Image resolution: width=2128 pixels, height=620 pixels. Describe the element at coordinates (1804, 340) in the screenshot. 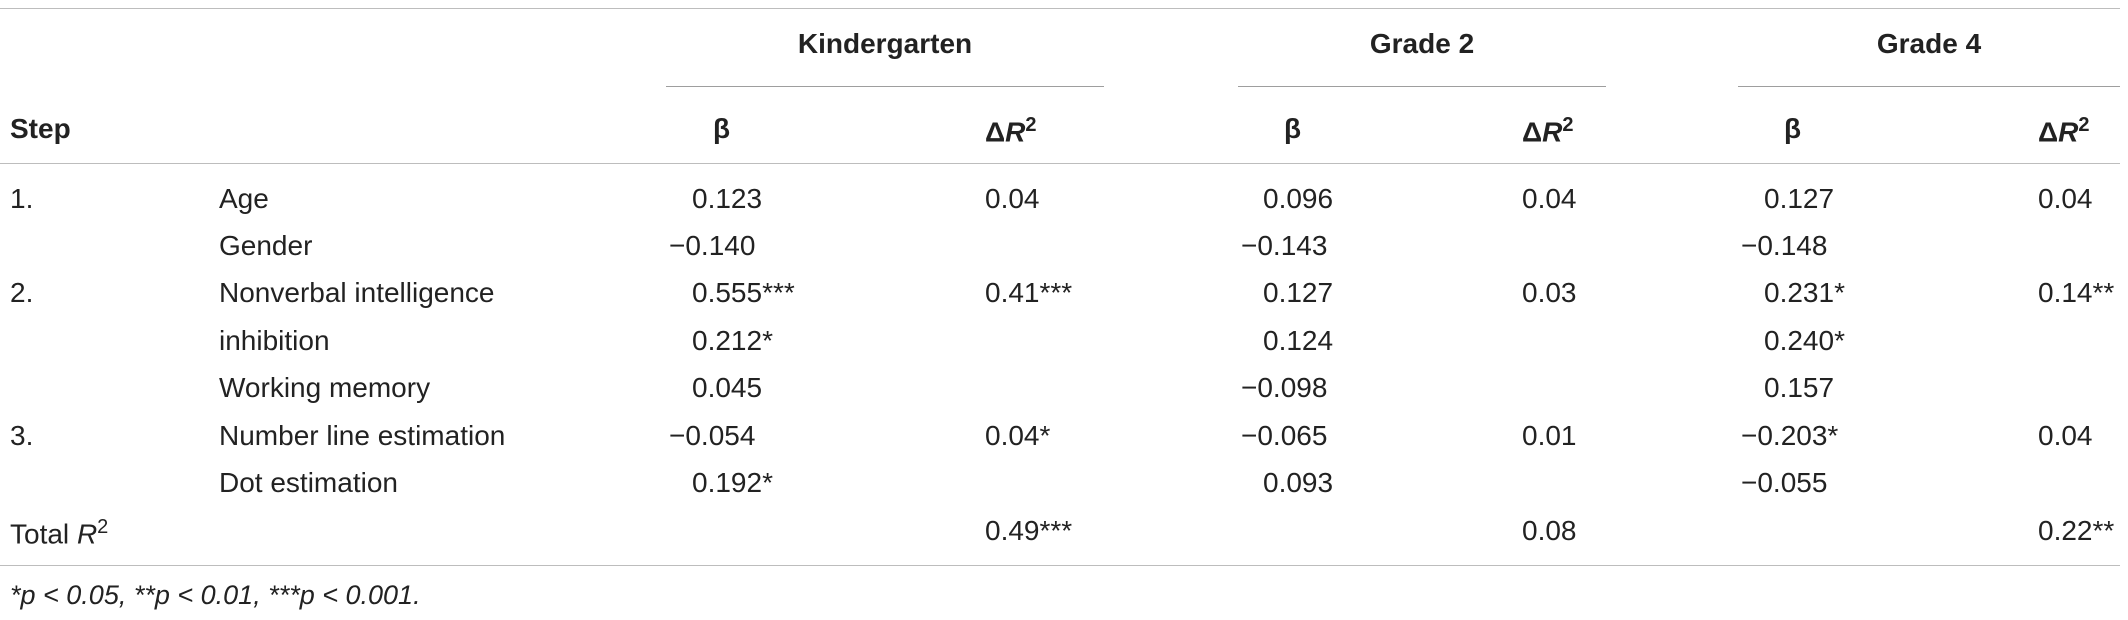

I see `grade4-beta: 0.240*` at that location.